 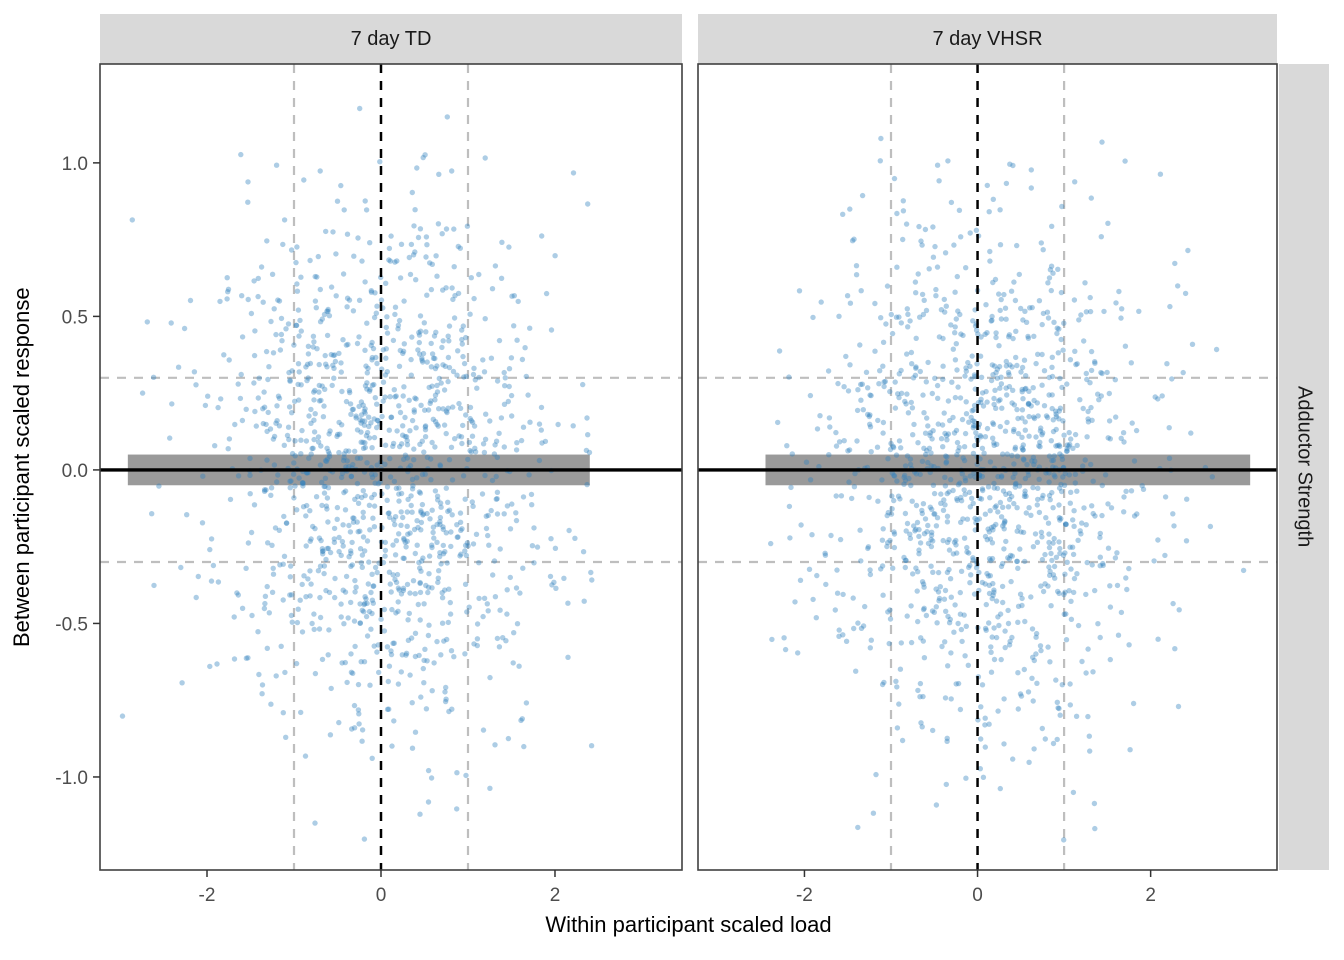 I want to click on y-tick-label: 1.0, so click(x=75, y=164).